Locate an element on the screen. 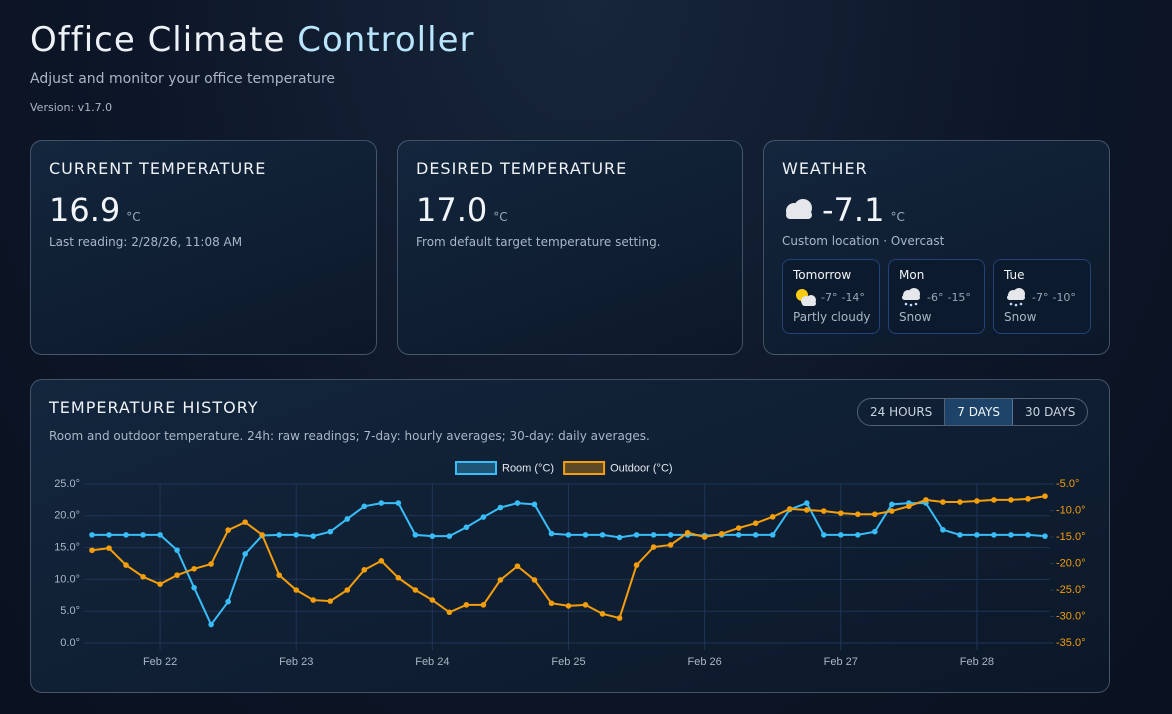 This screenshot has width=1172, height=714. forecast-day: Mon -6° -15° Snow is located at coordinates (936, 296).